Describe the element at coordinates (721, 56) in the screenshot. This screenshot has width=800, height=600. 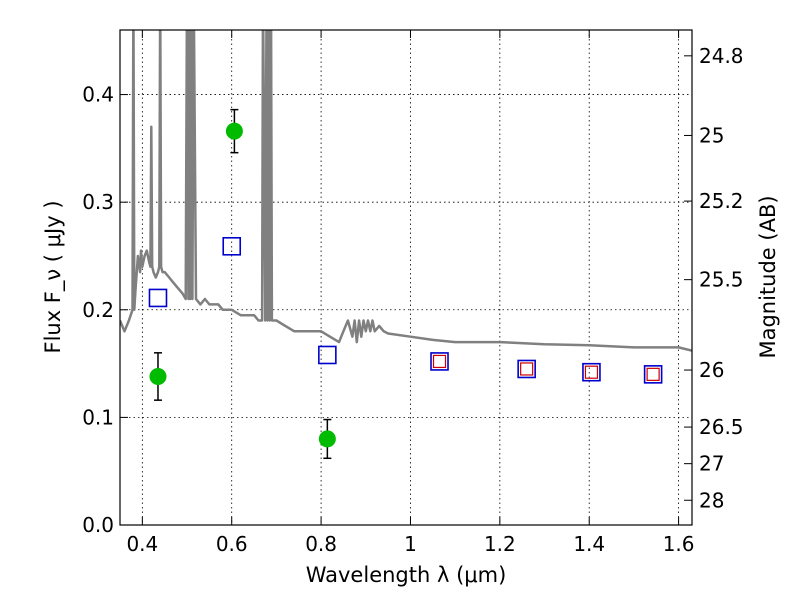
I see `y2-tick-label: 24.8` at that location.